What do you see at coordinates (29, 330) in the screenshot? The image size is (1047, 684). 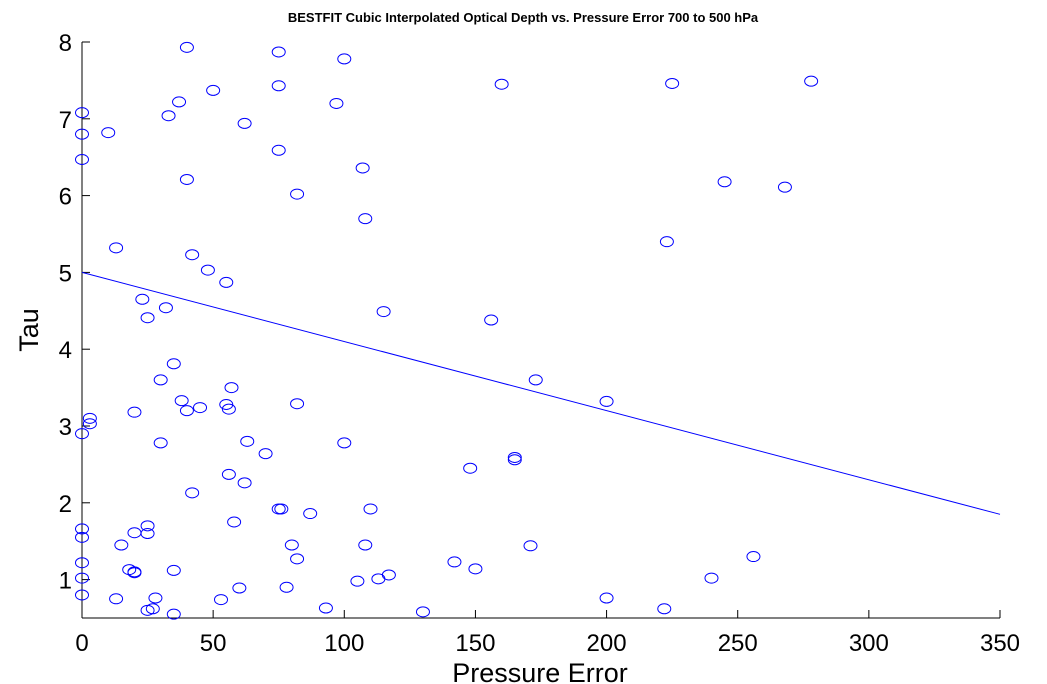 I see `y-axis-label: Tau` at bounding box center [29, 330].